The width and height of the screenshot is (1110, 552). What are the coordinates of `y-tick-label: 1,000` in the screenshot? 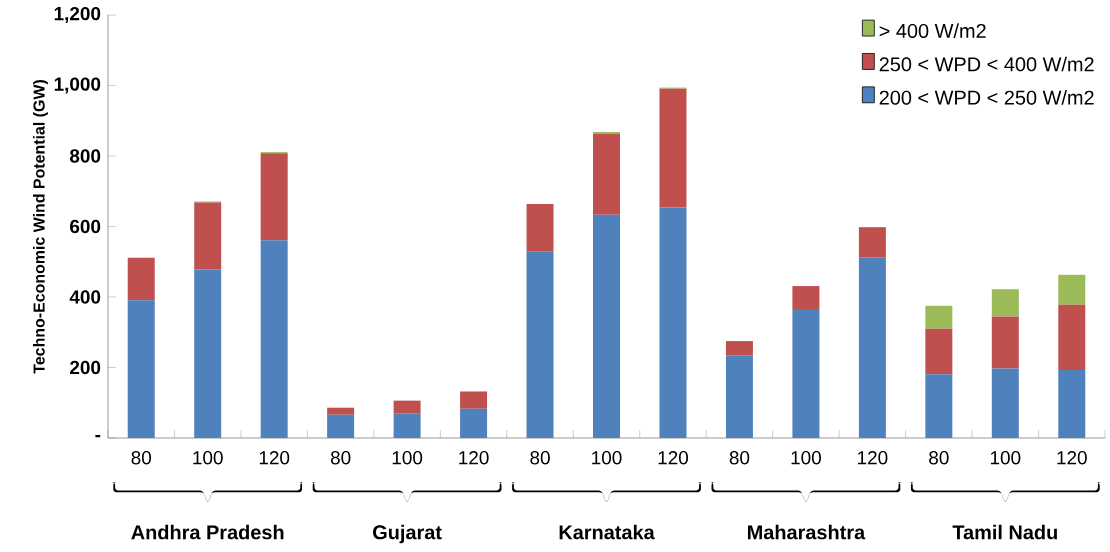 It's located at (77, 85).